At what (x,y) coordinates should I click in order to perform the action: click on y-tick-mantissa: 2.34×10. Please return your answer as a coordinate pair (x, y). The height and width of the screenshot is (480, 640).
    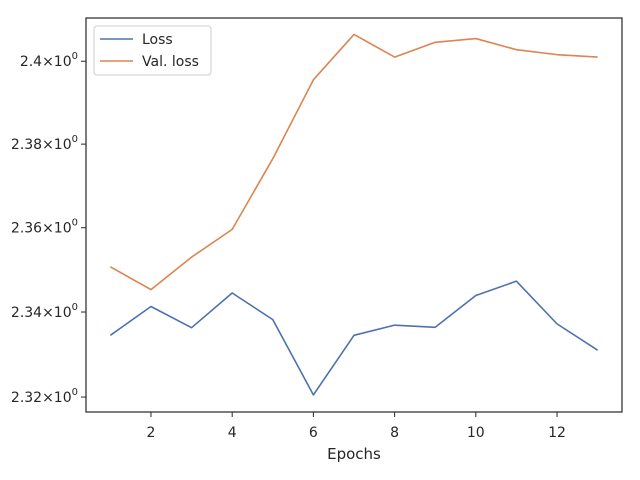
    Looking at the image, I should click on (41, 313).